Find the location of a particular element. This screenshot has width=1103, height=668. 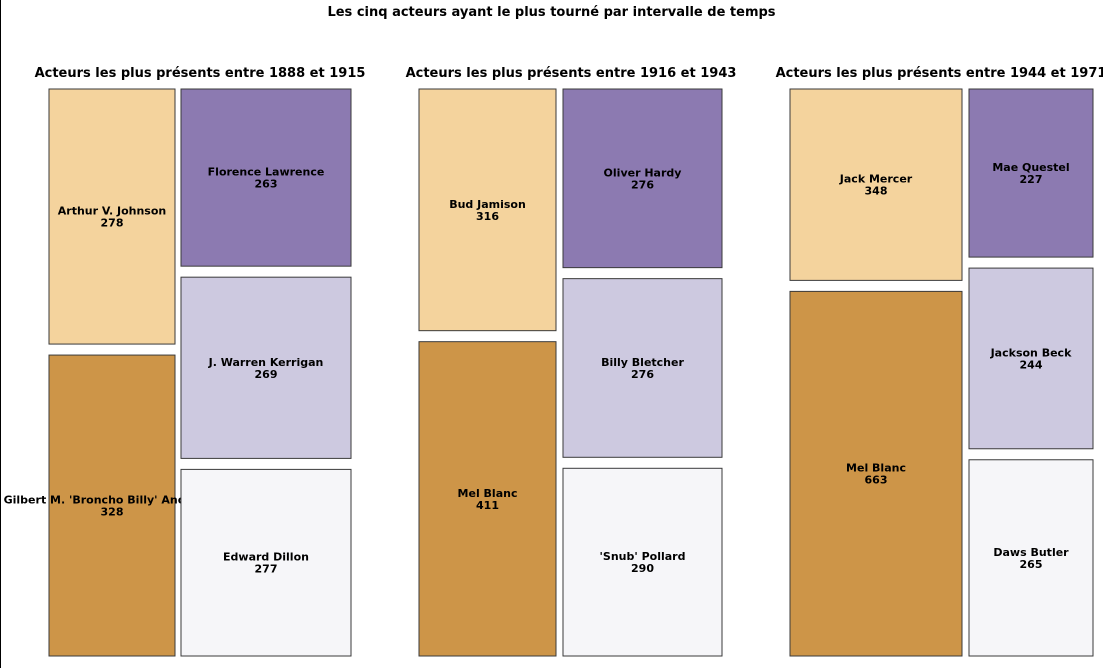

tile-name-label: Billy Bletcher is located at coordinates (642, 362).